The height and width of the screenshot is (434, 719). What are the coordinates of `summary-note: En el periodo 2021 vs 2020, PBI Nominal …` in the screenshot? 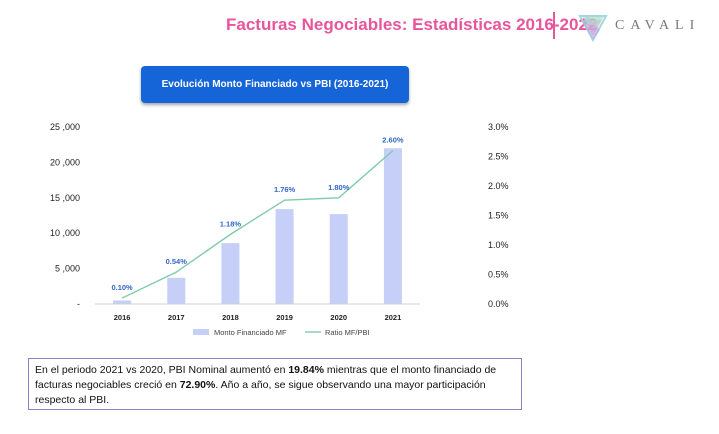 It's located at (275, 384).